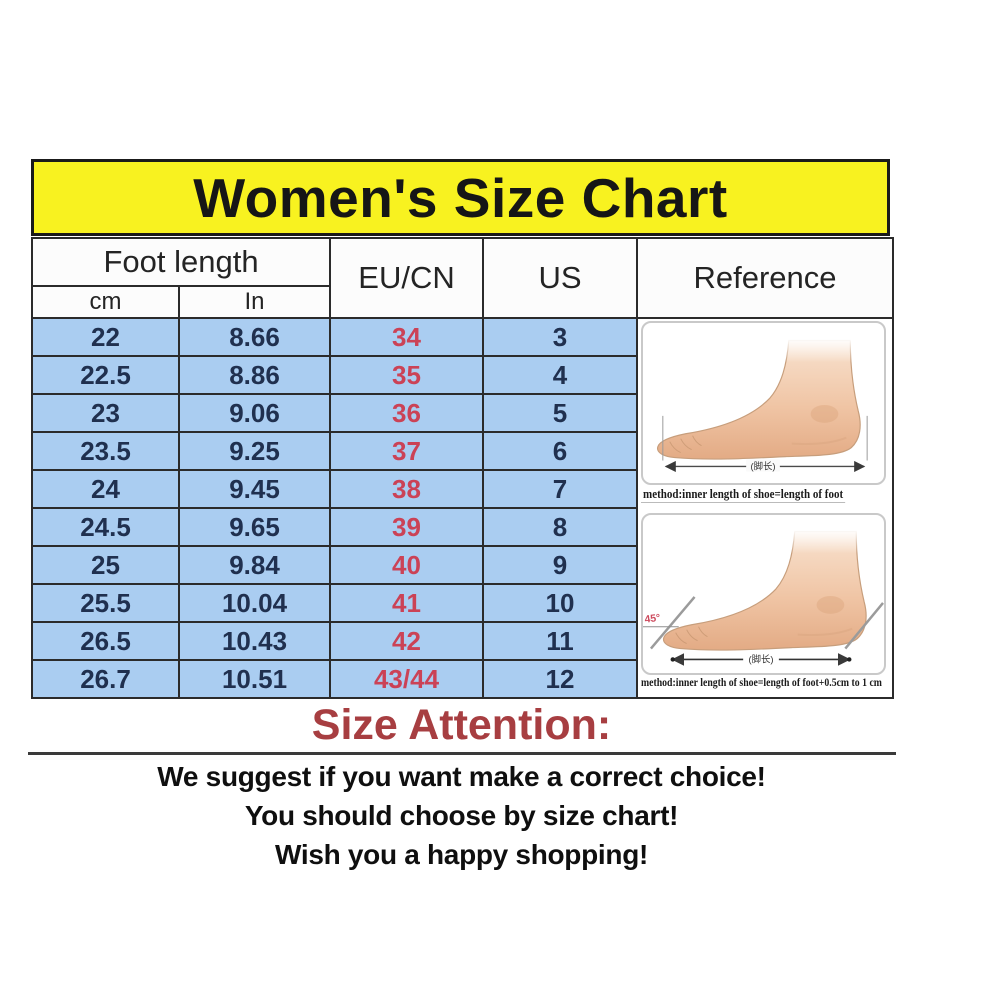  What do you see at coordinates (560, 565) in the screenshot?
I see `us-value: 9` at bounding box center [560, 565].